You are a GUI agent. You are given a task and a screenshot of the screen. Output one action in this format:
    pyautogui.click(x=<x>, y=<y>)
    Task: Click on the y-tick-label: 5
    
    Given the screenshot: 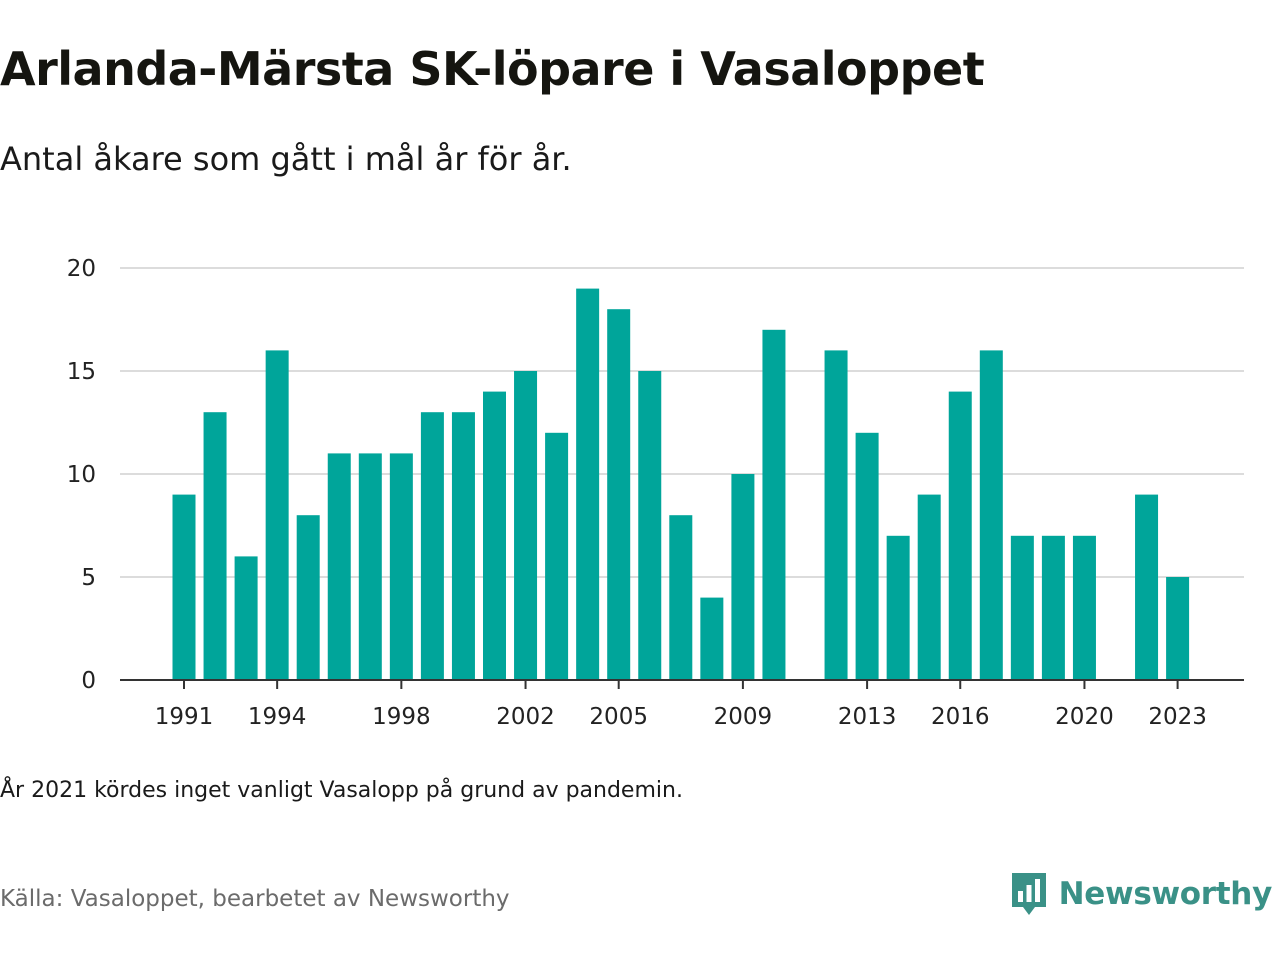 What is the action you would take?
    pyautogui.click(x=88, y=578)
    